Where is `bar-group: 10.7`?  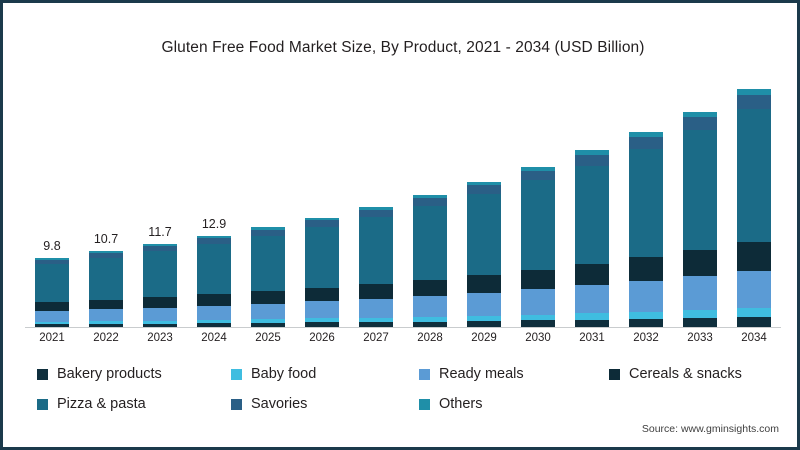 bar-group: 10.7 is located at coordinates (106, 201).